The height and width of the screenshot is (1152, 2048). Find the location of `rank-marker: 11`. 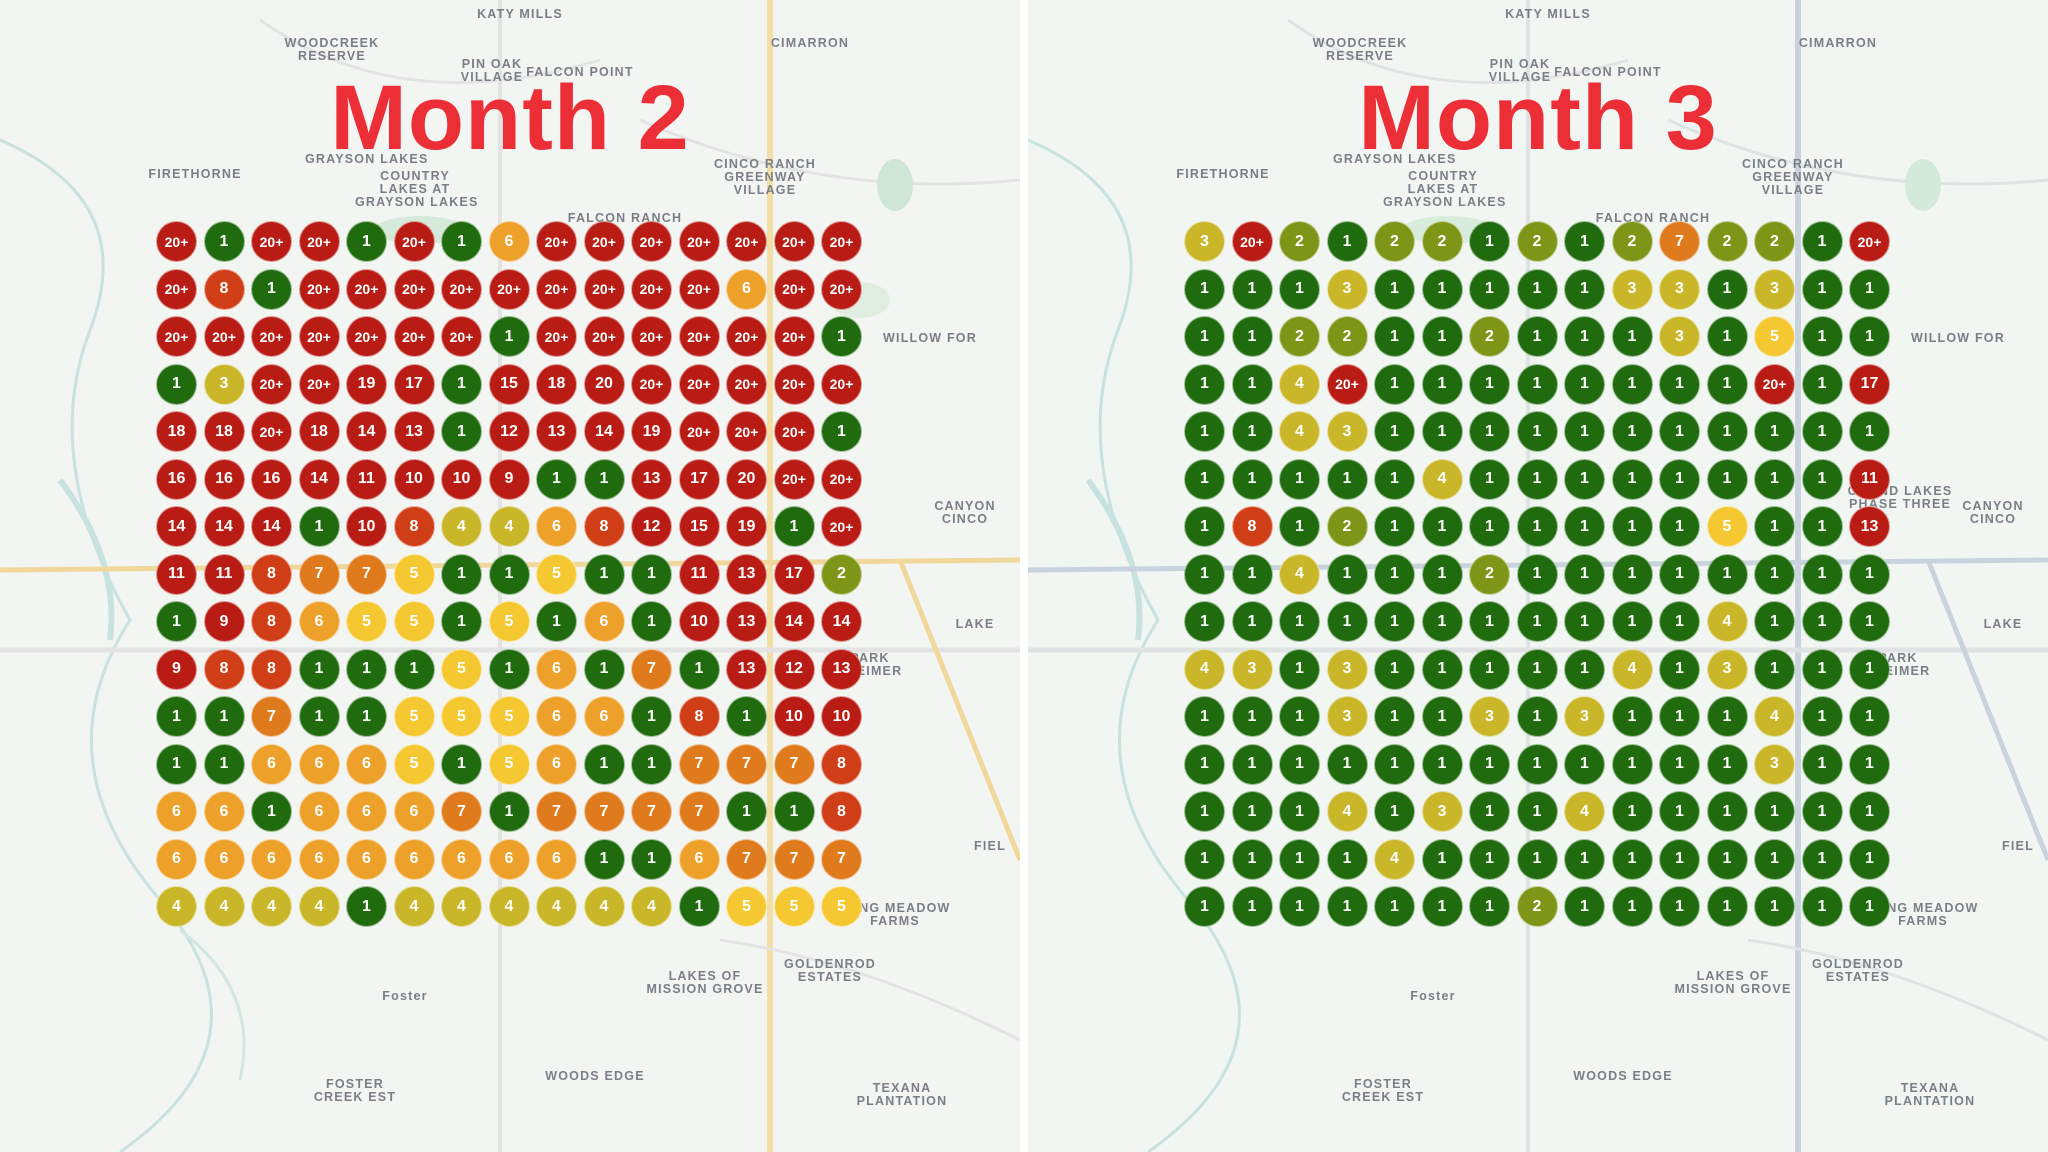

rank-marker: 11 is located at coordinates (176, 574).